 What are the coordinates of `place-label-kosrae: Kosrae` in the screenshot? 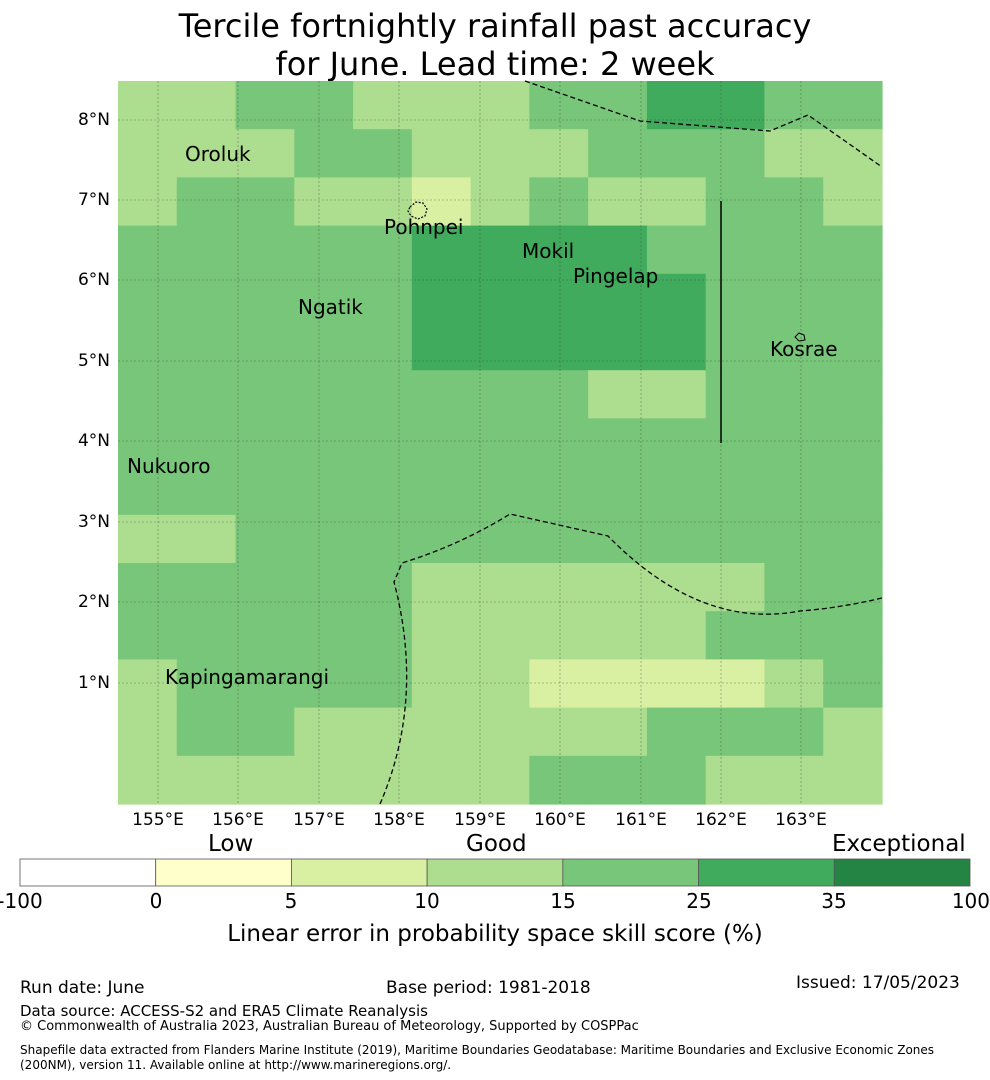 It's located at (804, 349).